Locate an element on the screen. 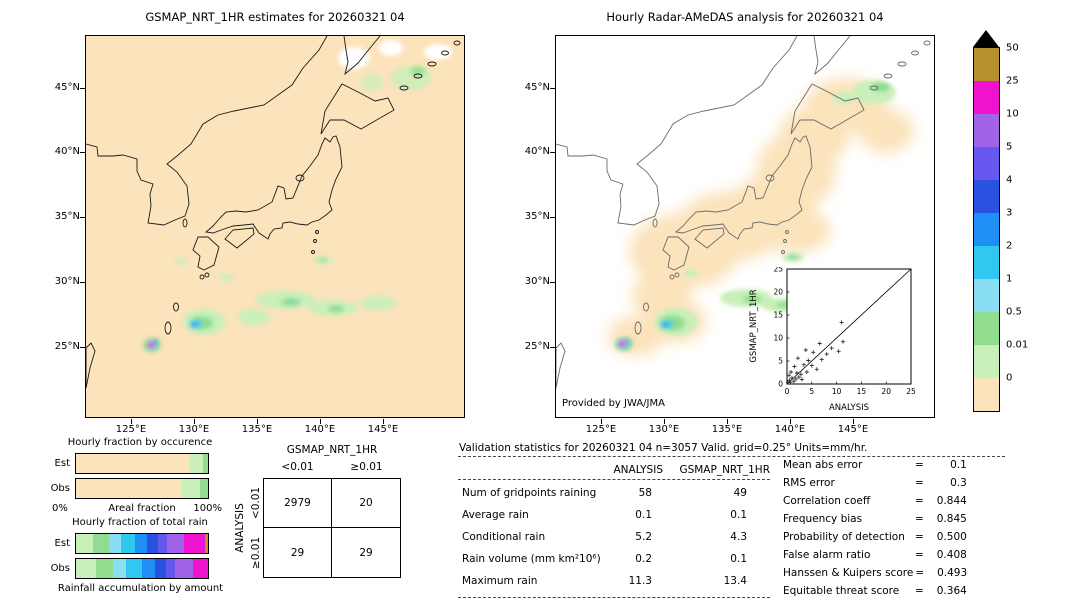  colorbar-tick-label: 2 is located at coordinates (1009, 246).